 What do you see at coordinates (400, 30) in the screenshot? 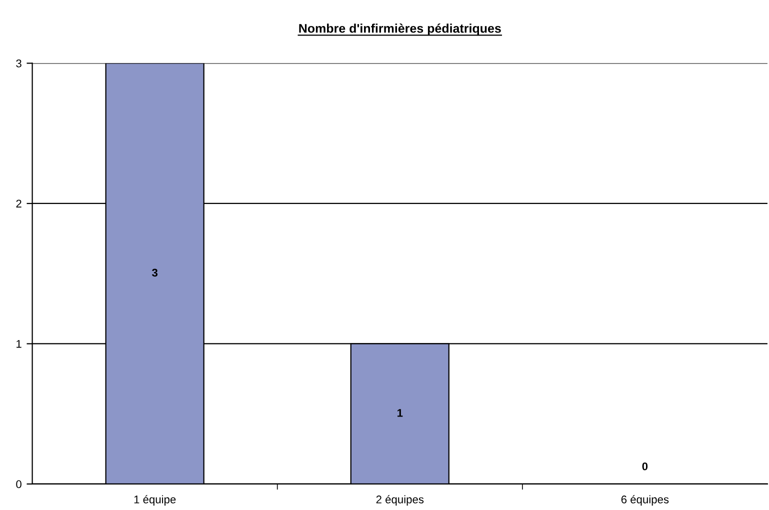
I see `chart-title: Nombre d'infirmières pédiatriques` at bounding box center [400, 30].